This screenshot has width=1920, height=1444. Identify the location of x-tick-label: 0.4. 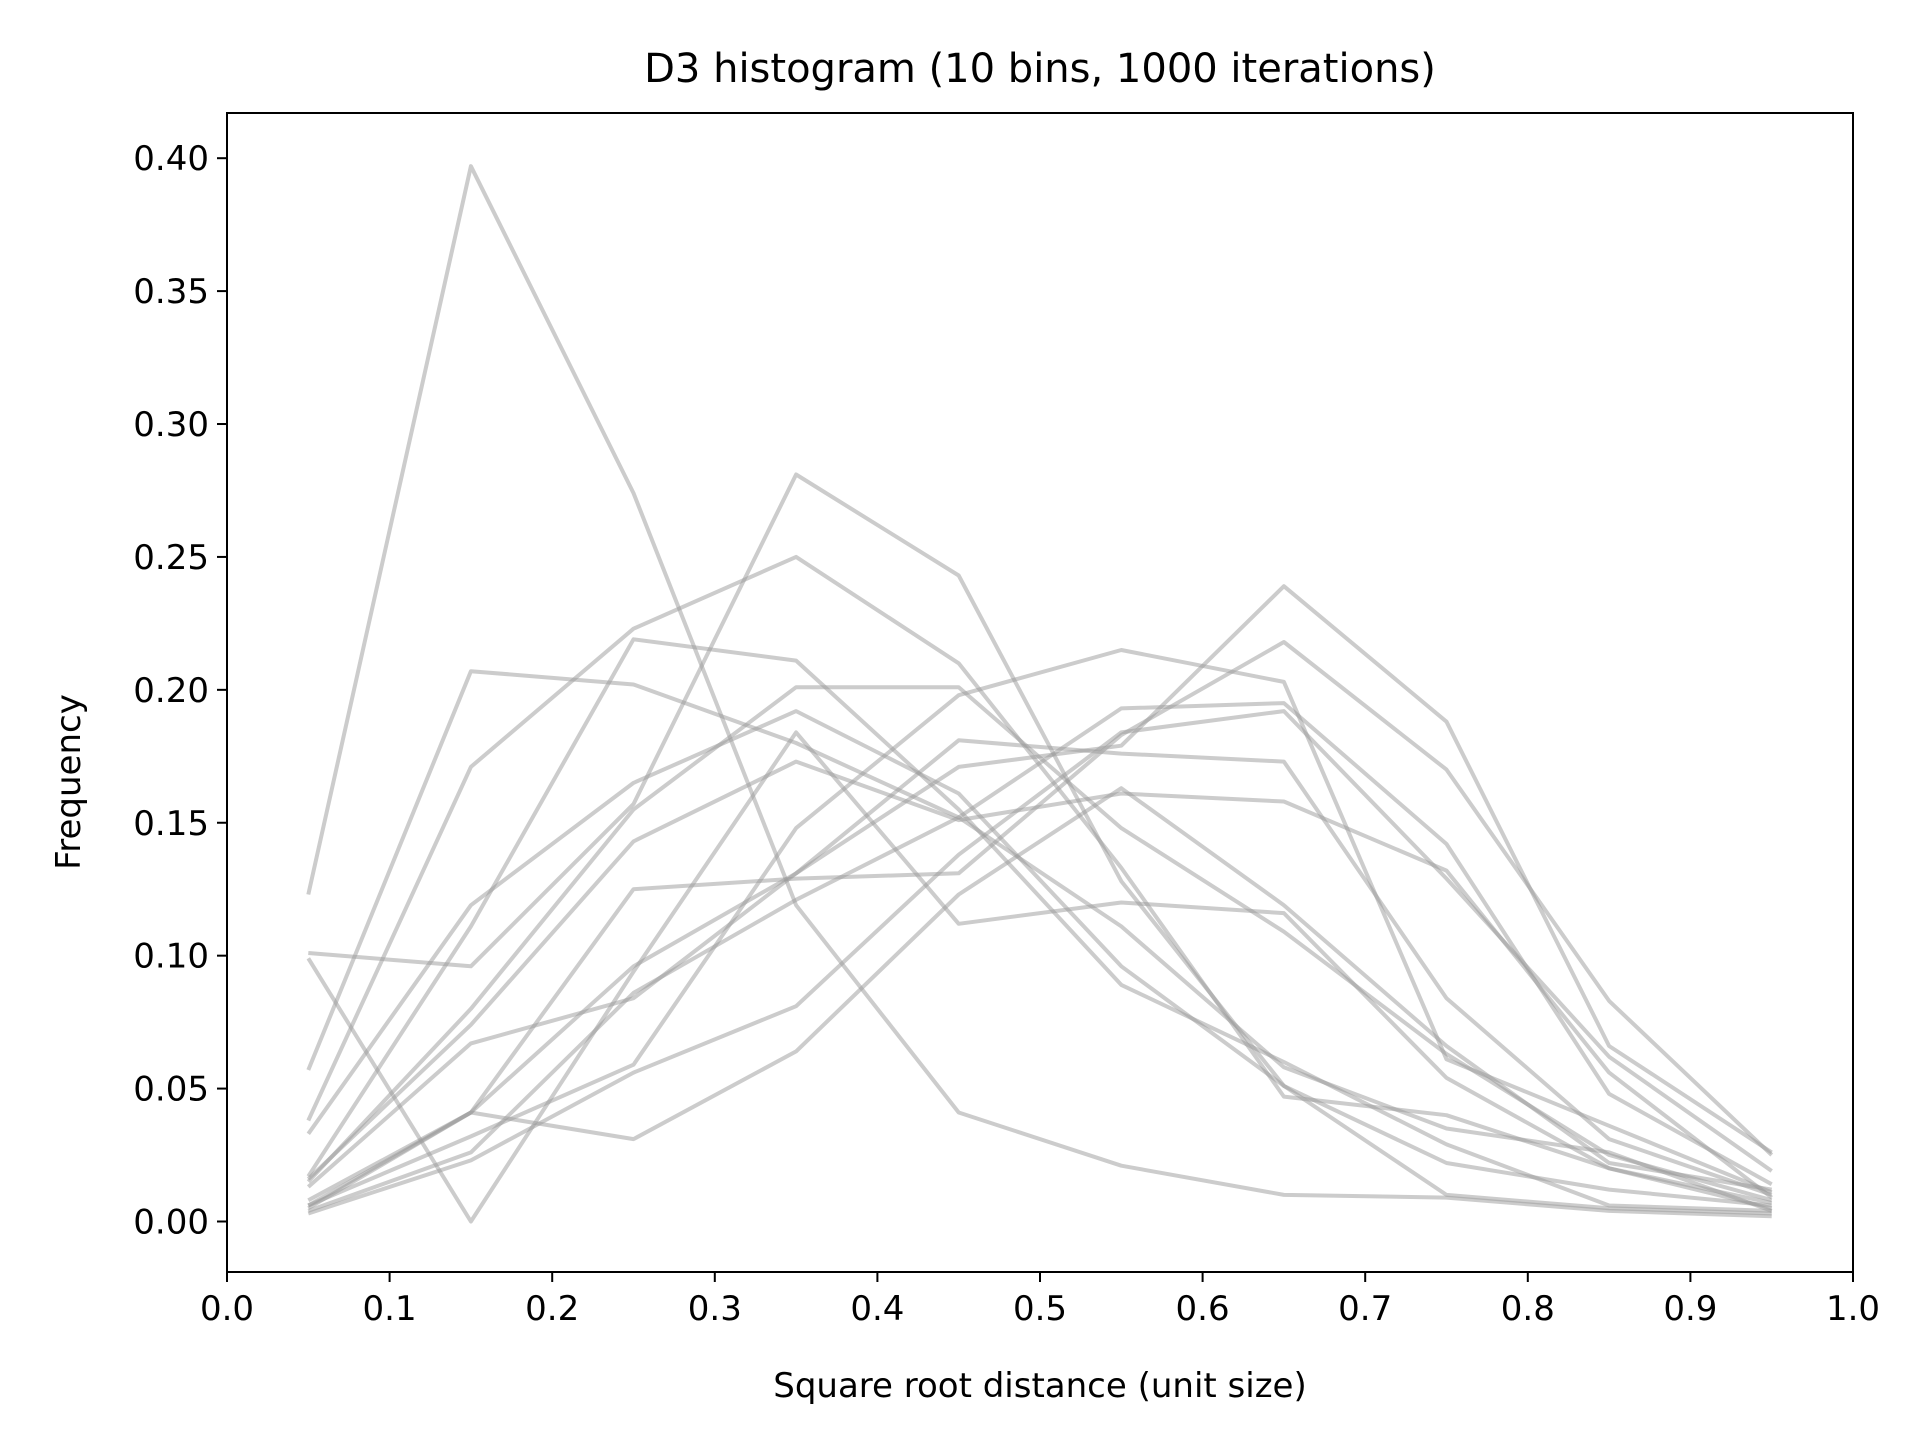
(877, 1309).